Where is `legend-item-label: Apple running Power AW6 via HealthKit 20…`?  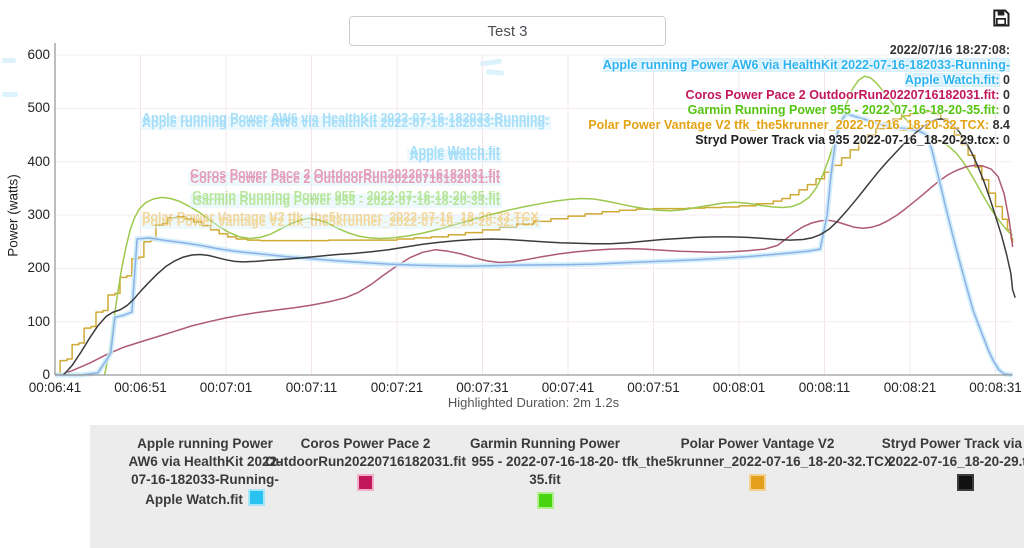
legend-item-label: Apple running Power AW6 via HealthKit 20… is located at coordinates (205, 471).